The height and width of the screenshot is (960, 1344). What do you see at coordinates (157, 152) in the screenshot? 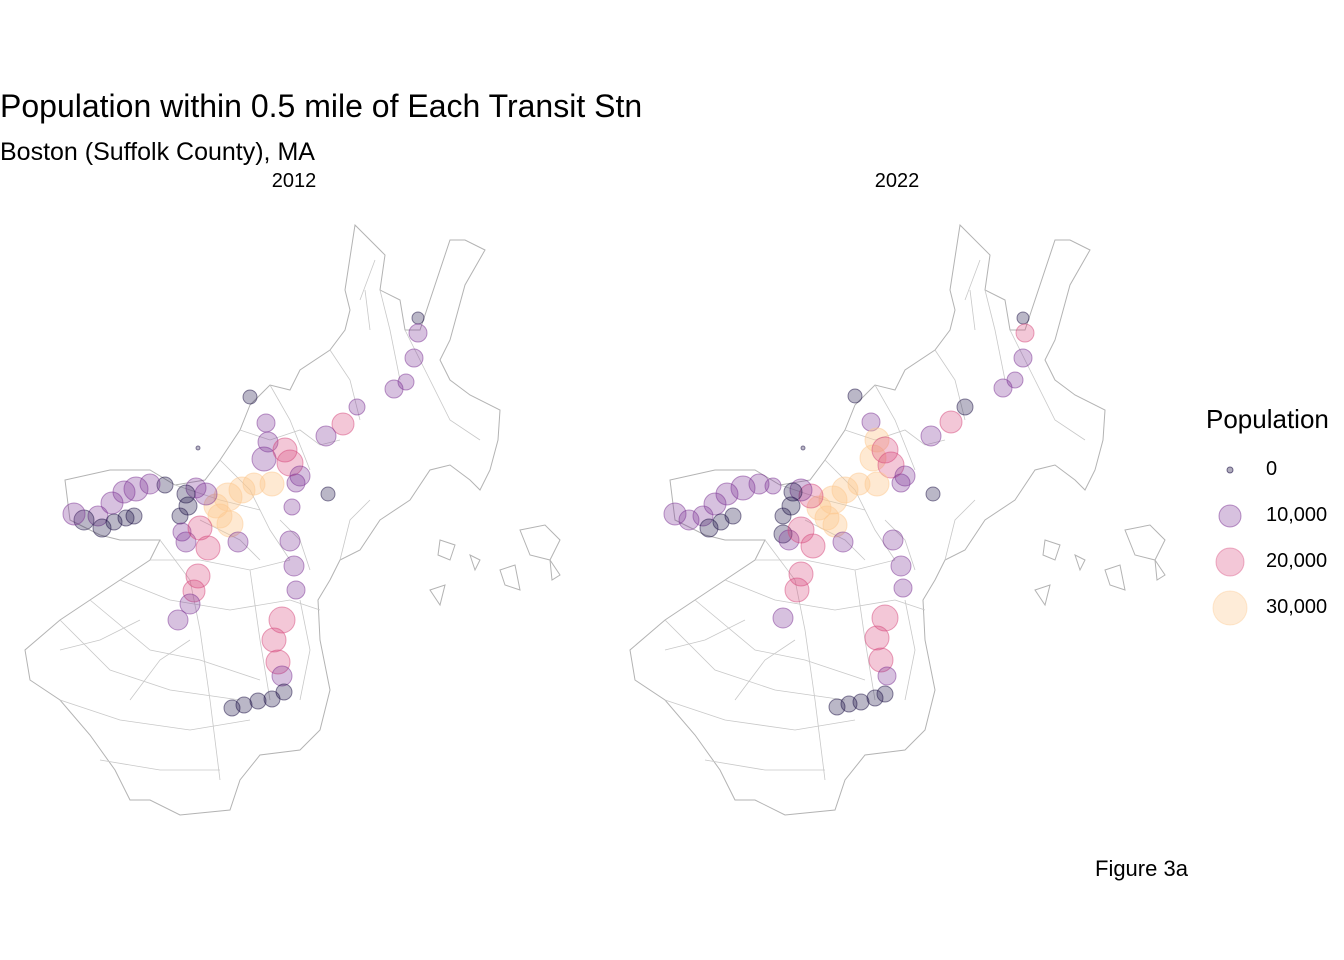
I see `chart-subtitle: Boston (Suffolk County), MA` at bounding box center [157, 152].